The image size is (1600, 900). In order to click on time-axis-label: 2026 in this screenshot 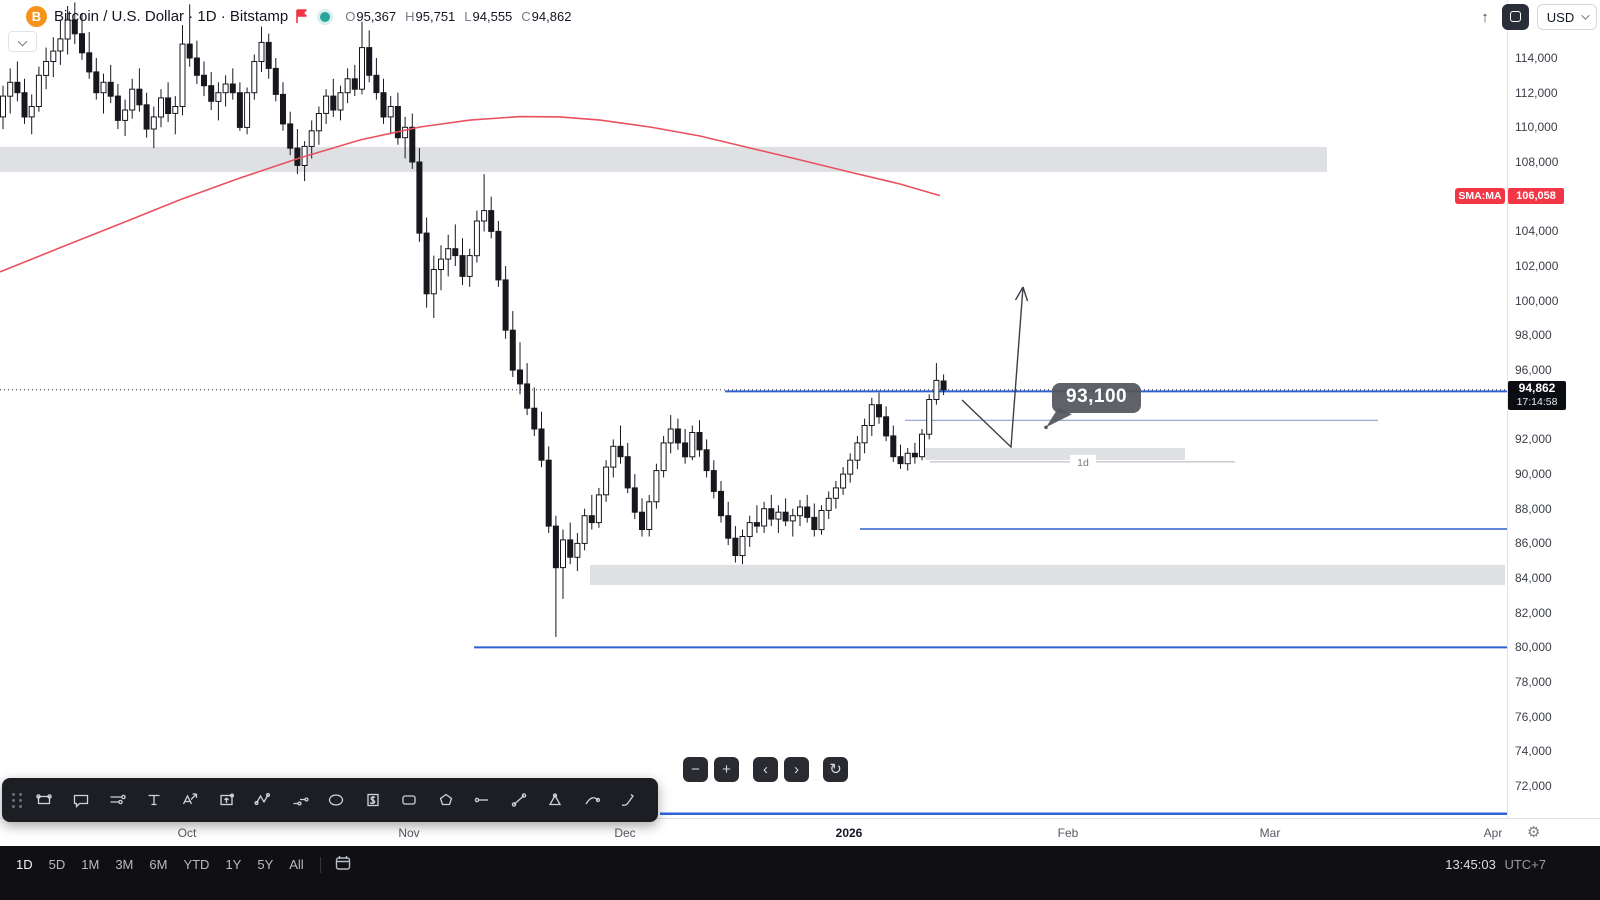, I will do `click(849, 833)`.